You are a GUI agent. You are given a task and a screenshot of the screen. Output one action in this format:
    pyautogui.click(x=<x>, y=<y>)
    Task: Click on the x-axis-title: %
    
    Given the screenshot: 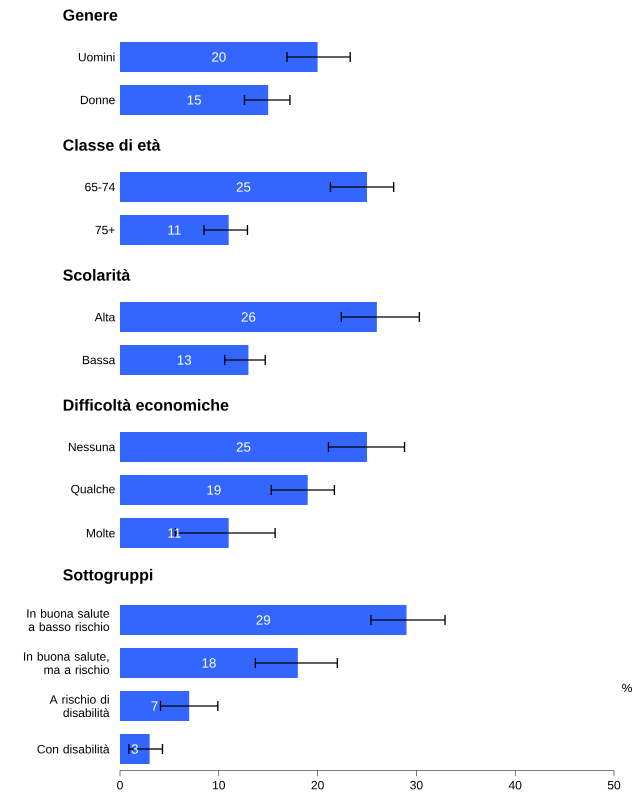 What is the action you would take?
    pyautogui.click(x=627, y=688)
    